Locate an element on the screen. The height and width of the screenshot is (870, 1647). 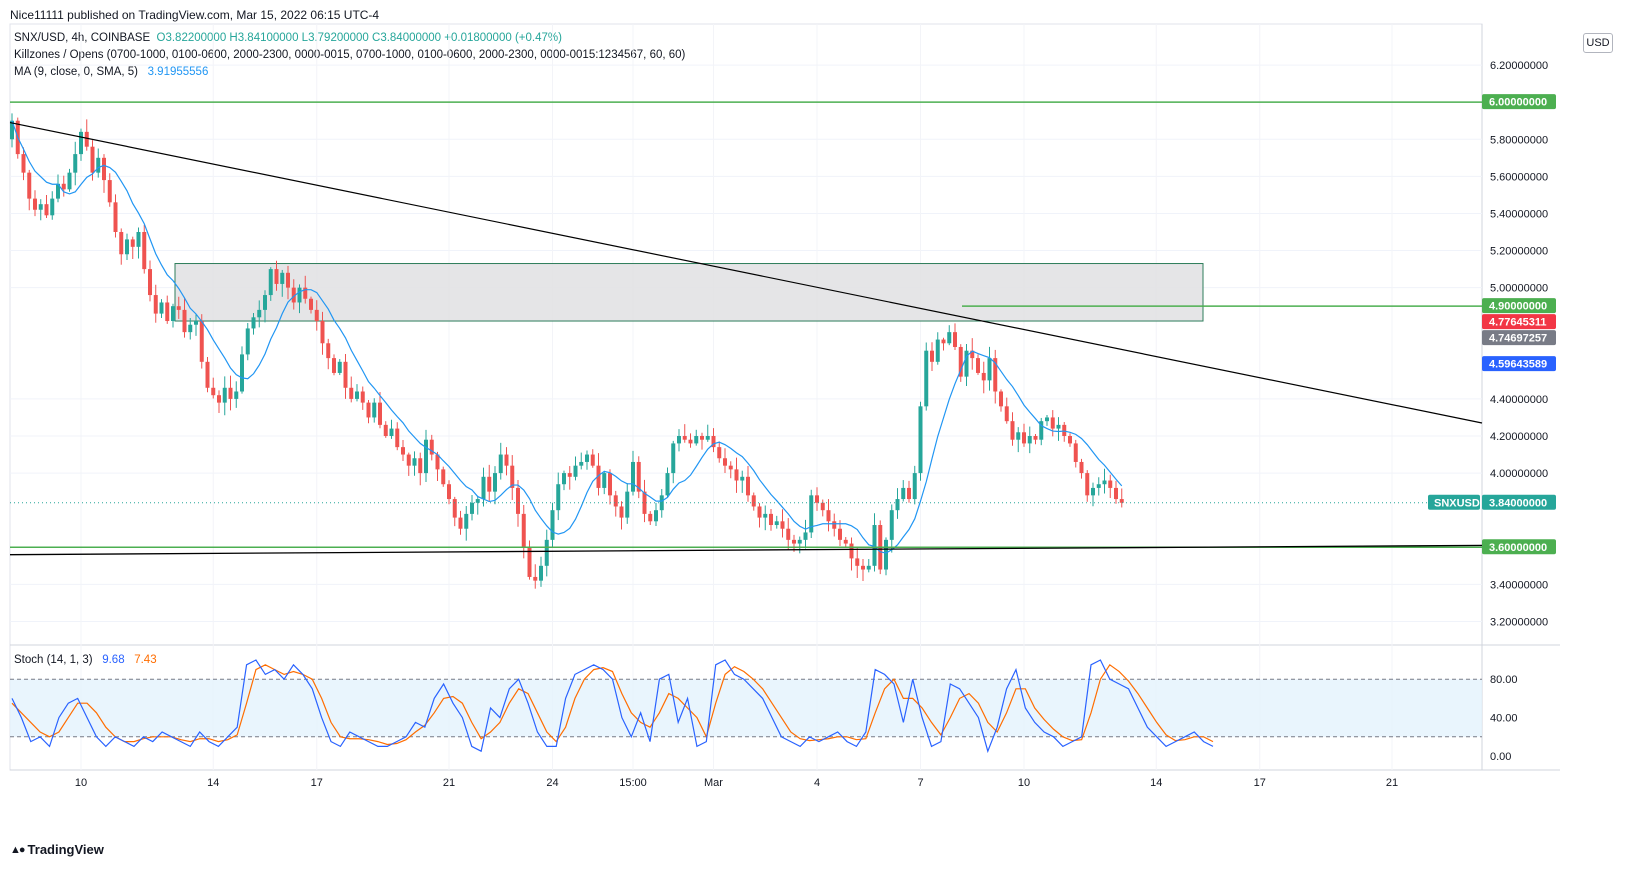
time-tick-label: Mar is located at coordinates (713, 783).